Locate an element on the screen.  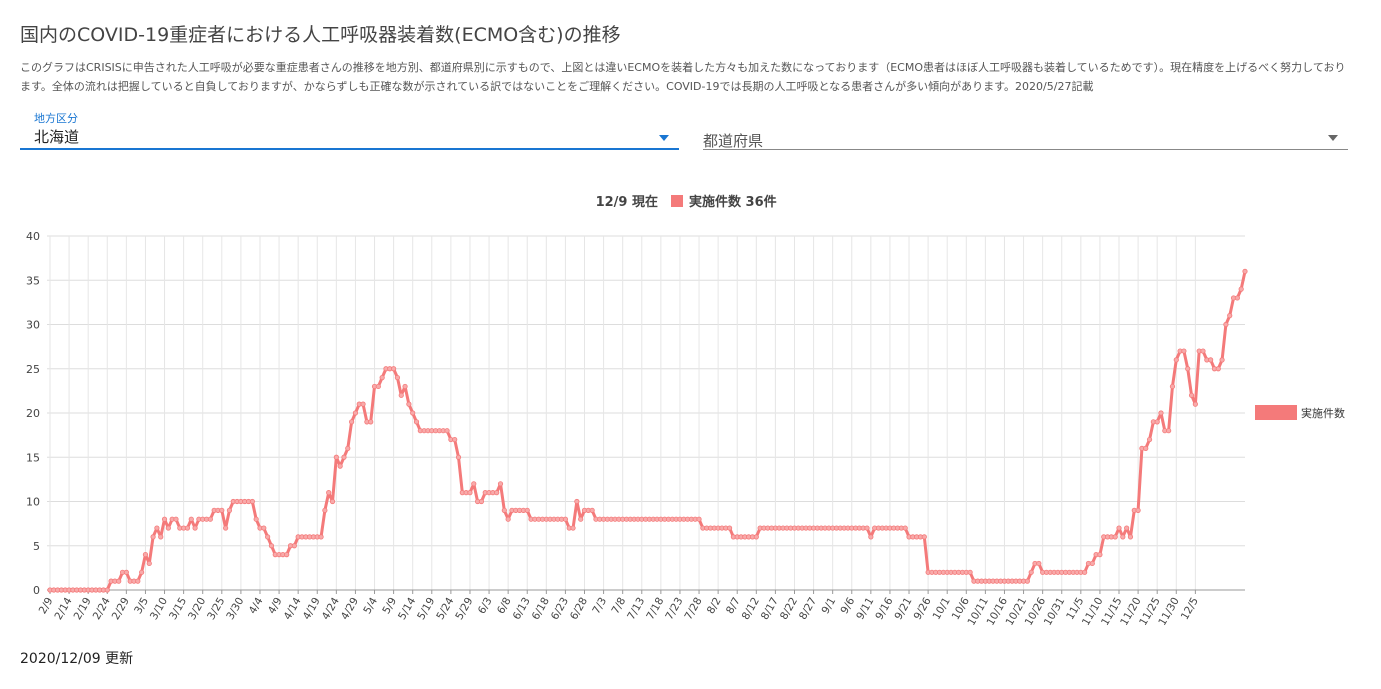
y-axis: 0 5 10 15 20 25 30 35 40 is located at coordinates (33, 413).